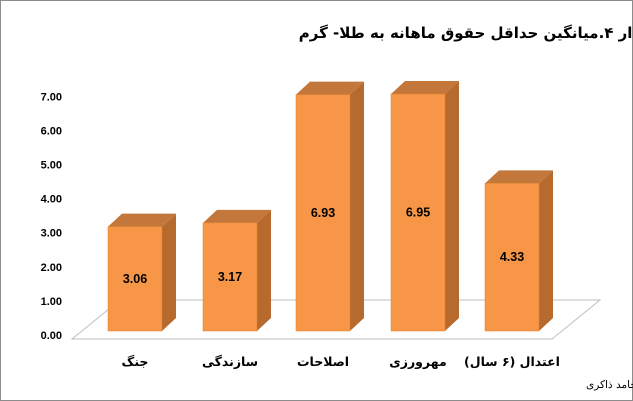 This screenshot has height=401, width=633. I want to click on data-label: 6.95, so click(418, 213).